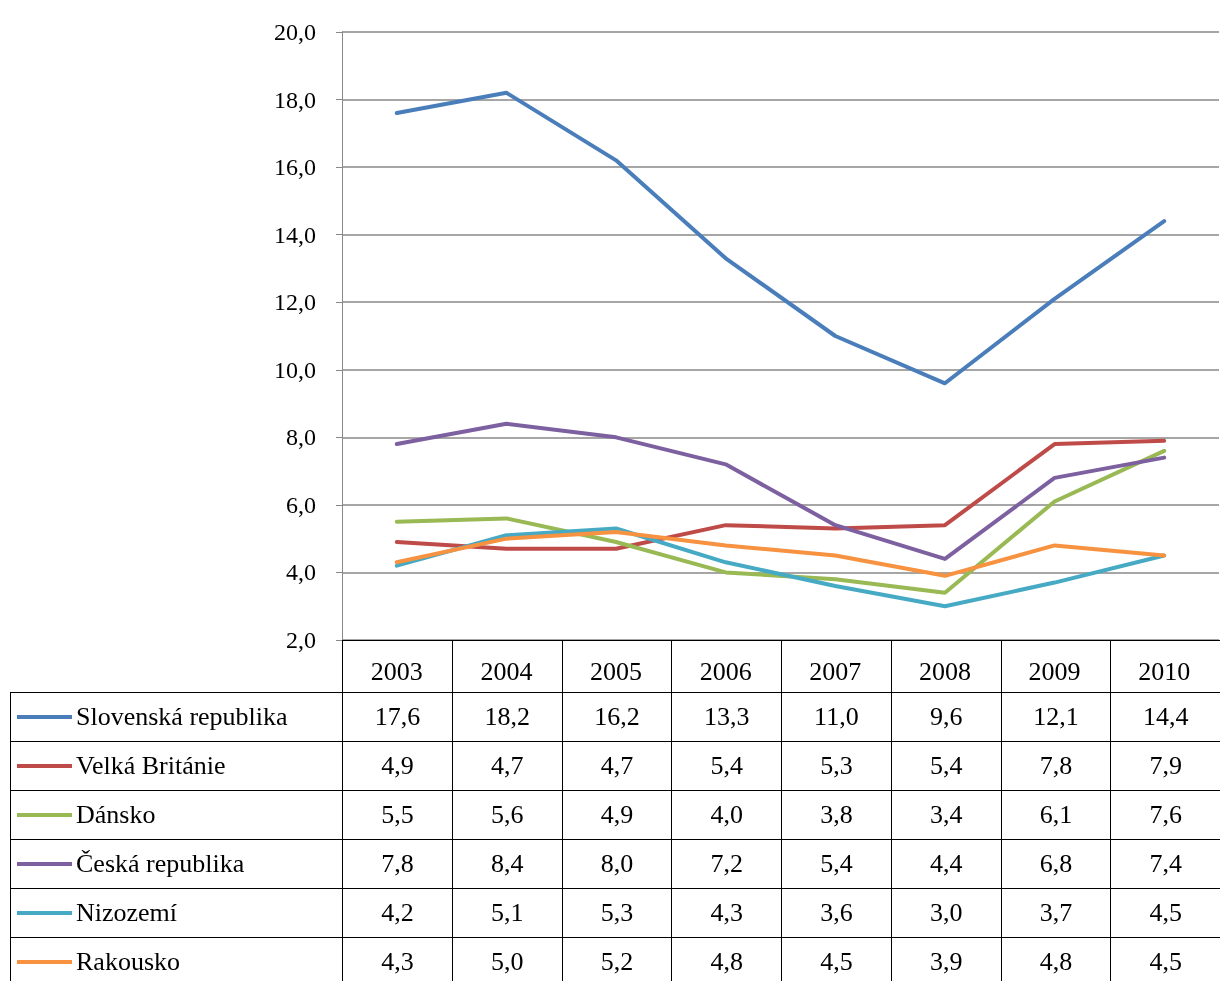  Describe the element at coordinates (301, 572) in the screenshot. I see `y-tick-label: 4,0` at that location.